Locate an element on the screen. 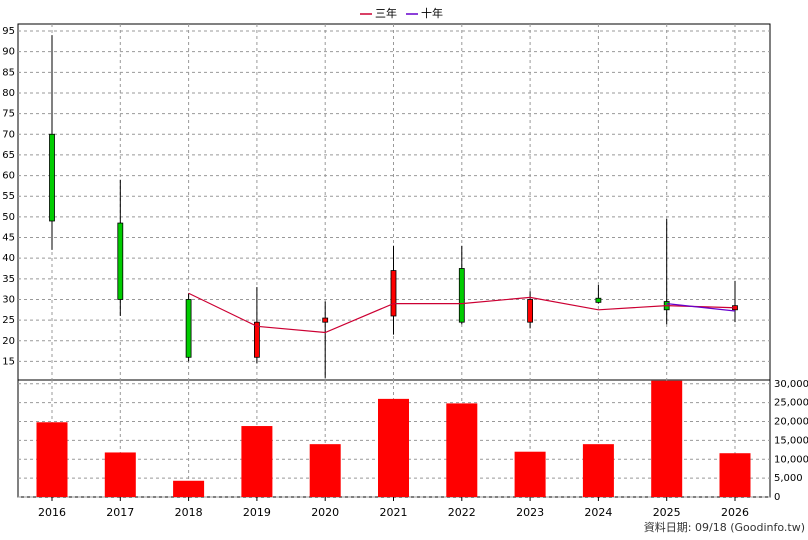 Image resolution: width=808 pixels, height=540 pixels. footnote: 資料日期: 09/18 (Goodinfo.tw) is located at coordinates (724, 527).